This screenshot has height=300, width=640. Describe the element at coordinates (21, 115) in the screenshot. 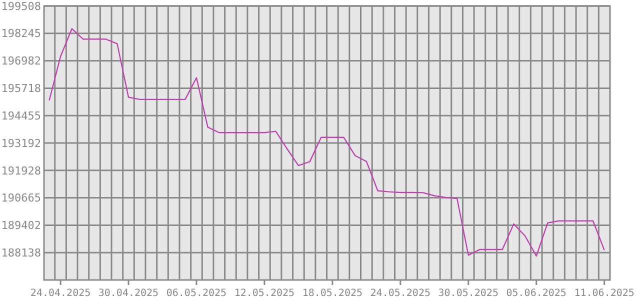

I see `y-tick-label: 194455` at that location.